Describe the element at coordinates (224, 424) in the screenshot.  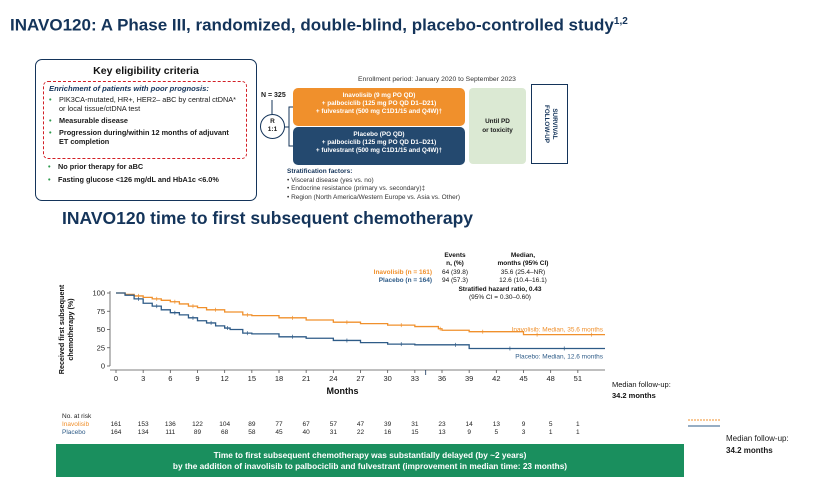
I see `at-risk-value: 104` at that location.